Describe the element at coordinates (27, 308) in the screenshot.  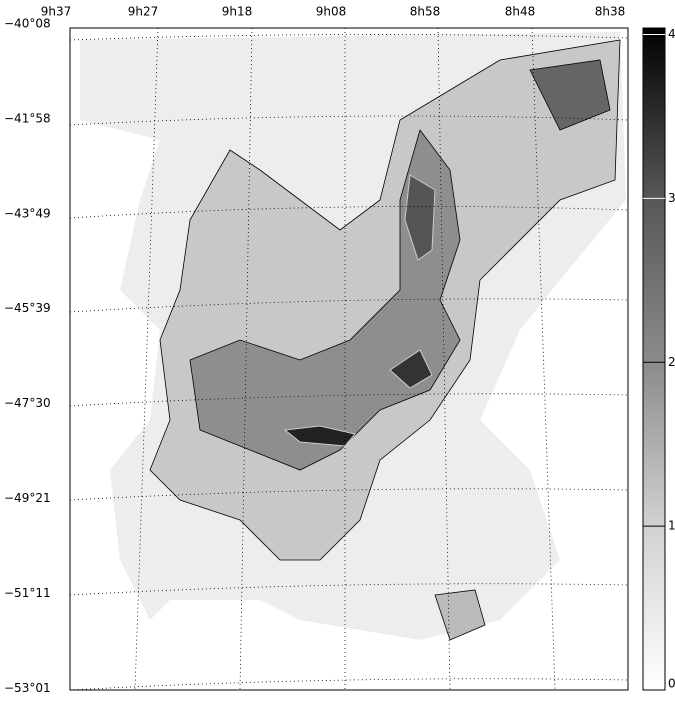
I see `dec-label: −45°39` at that location.